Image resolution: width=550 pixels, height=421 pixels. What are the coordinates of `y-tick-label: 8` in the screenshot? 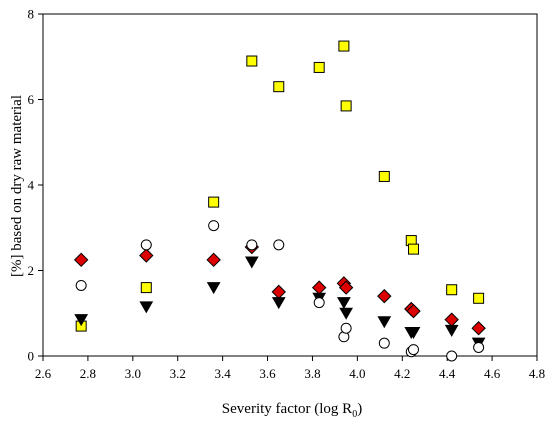 It's located at (31, 14).